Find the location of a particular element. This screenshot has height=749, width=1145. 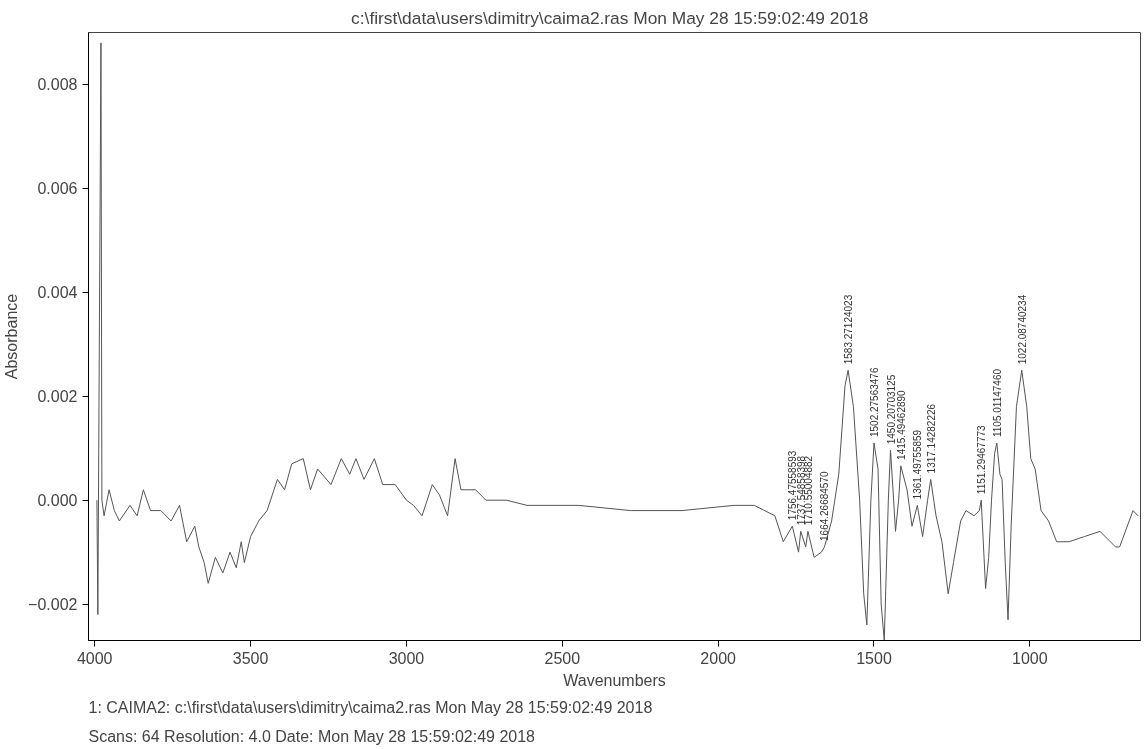

y-axis-title: Absorbance is located at coordinates (12, 336).